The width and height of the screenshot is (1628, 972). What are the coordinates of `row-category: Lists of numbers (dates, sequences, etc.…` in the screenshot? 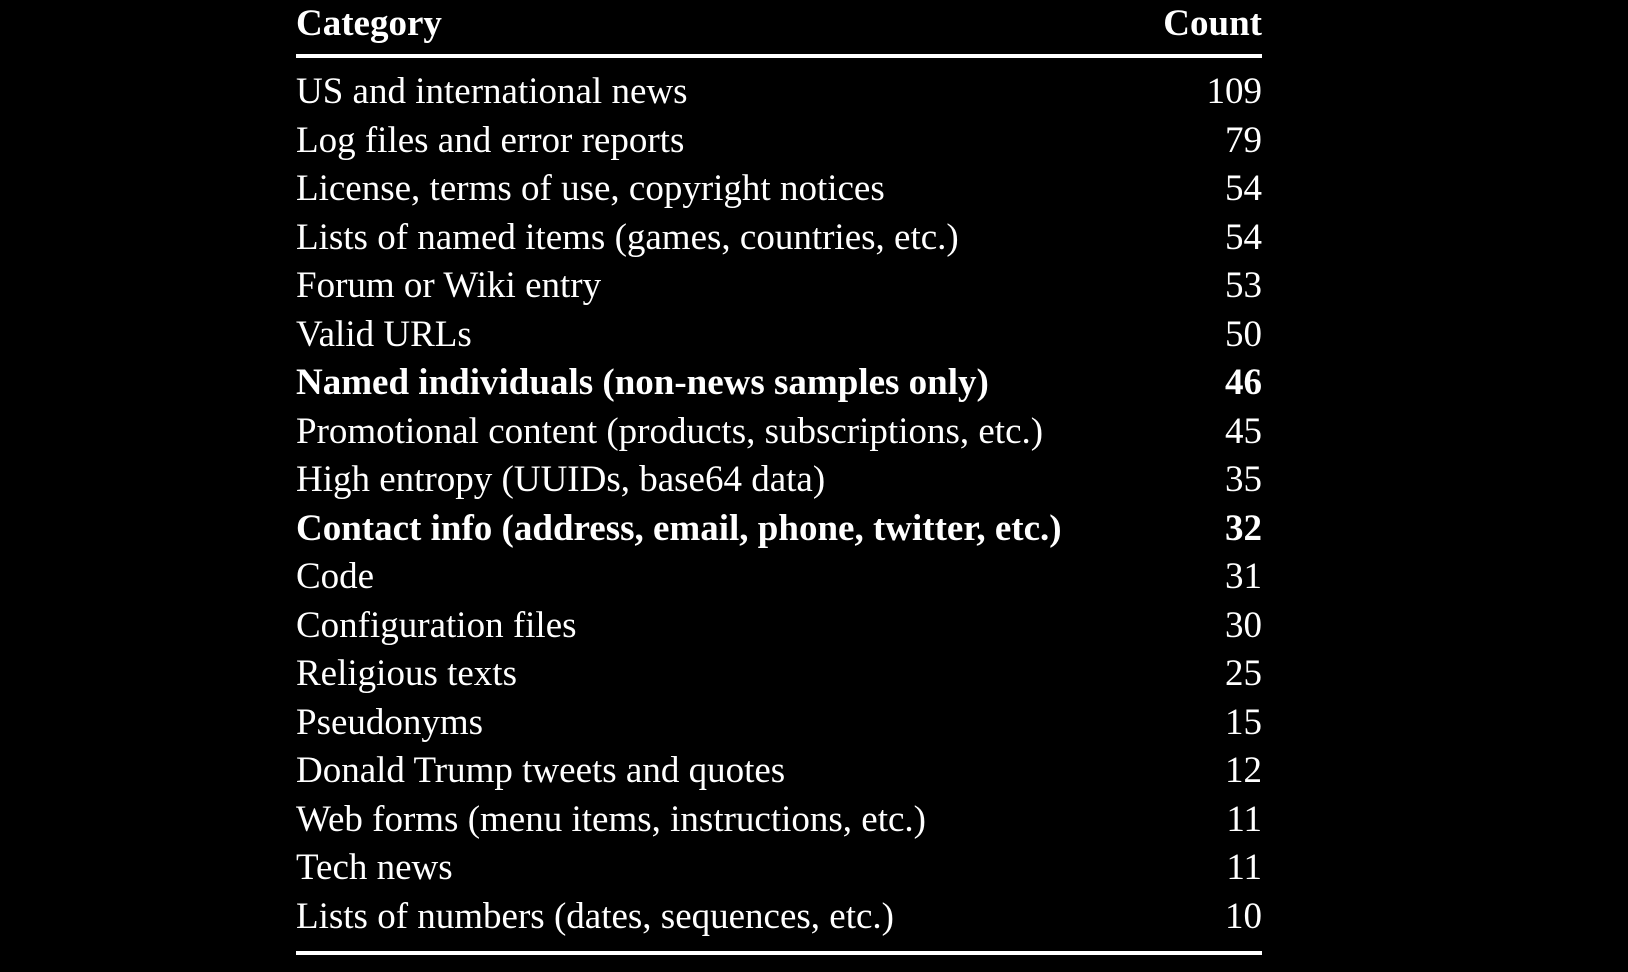 It's located at (595, 916).